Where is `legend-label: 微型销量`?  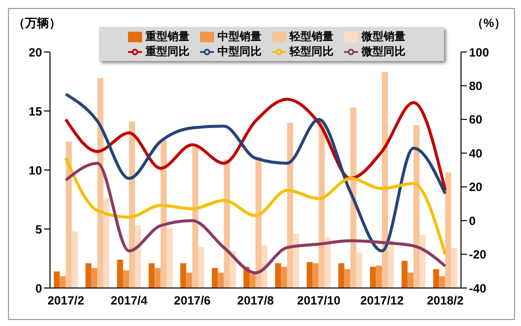
legend-label: 微型销量 is located at coordinates (384, 37).